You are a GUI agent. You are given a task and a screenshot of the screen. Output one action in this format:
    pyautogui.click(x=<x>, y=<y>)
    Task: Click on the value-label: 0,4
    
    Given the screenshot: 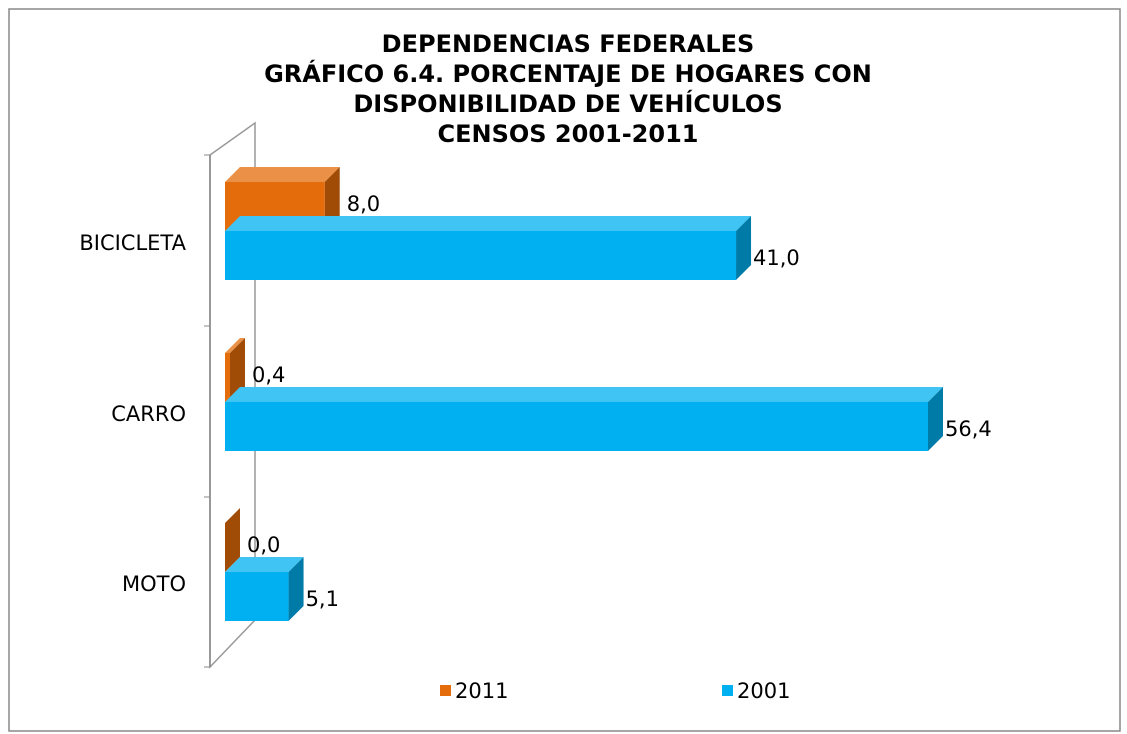 What is the action you would take?
    pyautogui.click(x=268, y=375)
    